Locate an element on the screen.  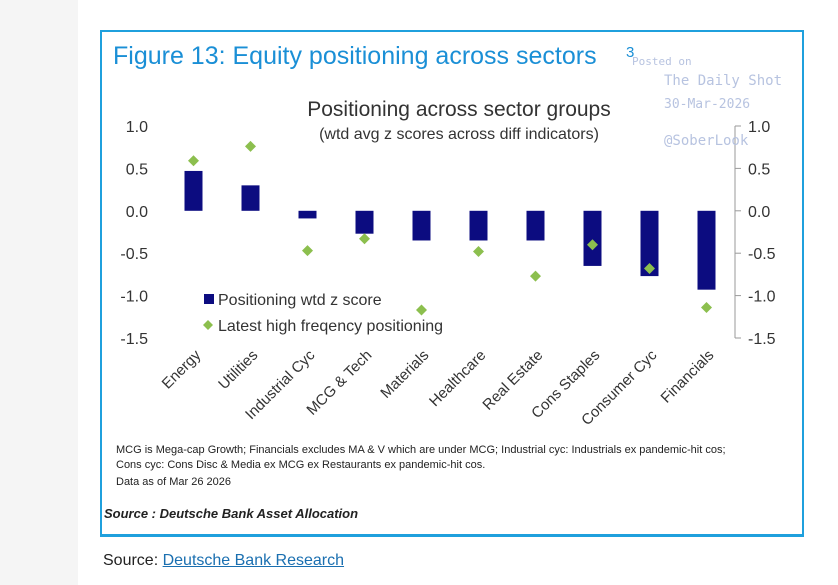
legend-diamond-label: Latest high freqency positioning is located at coordinates (330, 326).